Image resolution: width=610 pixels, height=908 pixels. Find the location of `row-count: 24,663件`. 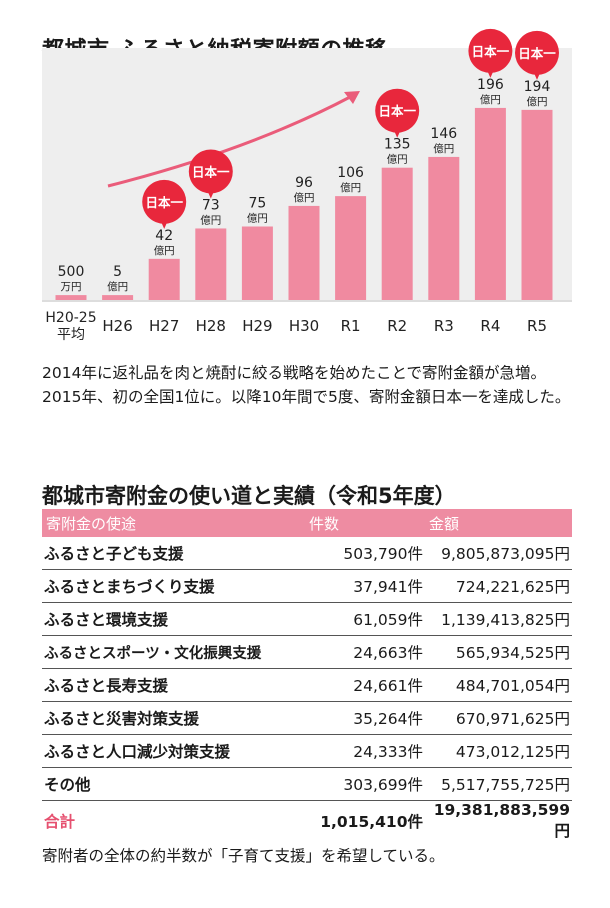

row-count: 24,663件 is located at coordinates (365, 652).